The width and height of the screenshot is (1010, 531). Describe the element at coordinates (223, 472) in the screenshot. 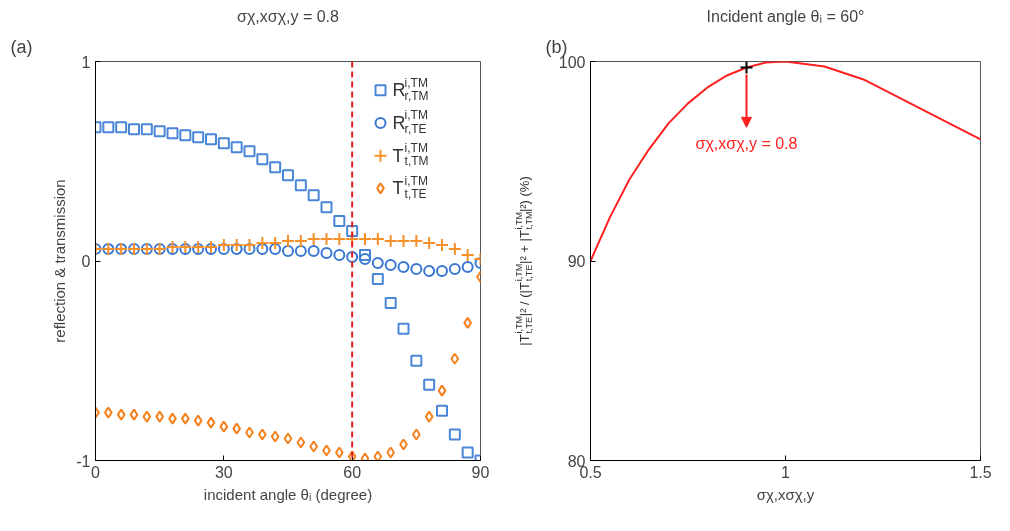

I see `x-tick-label: 30` at that location.